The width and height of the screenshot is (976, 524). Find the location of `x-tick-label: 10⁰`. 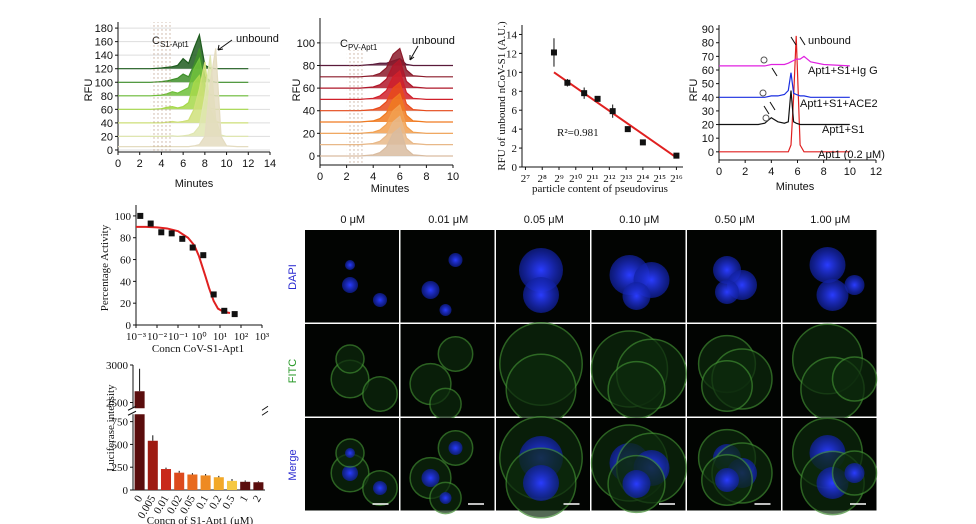

x-tick-label: 10⁰ is located at coordinates (199, 337).